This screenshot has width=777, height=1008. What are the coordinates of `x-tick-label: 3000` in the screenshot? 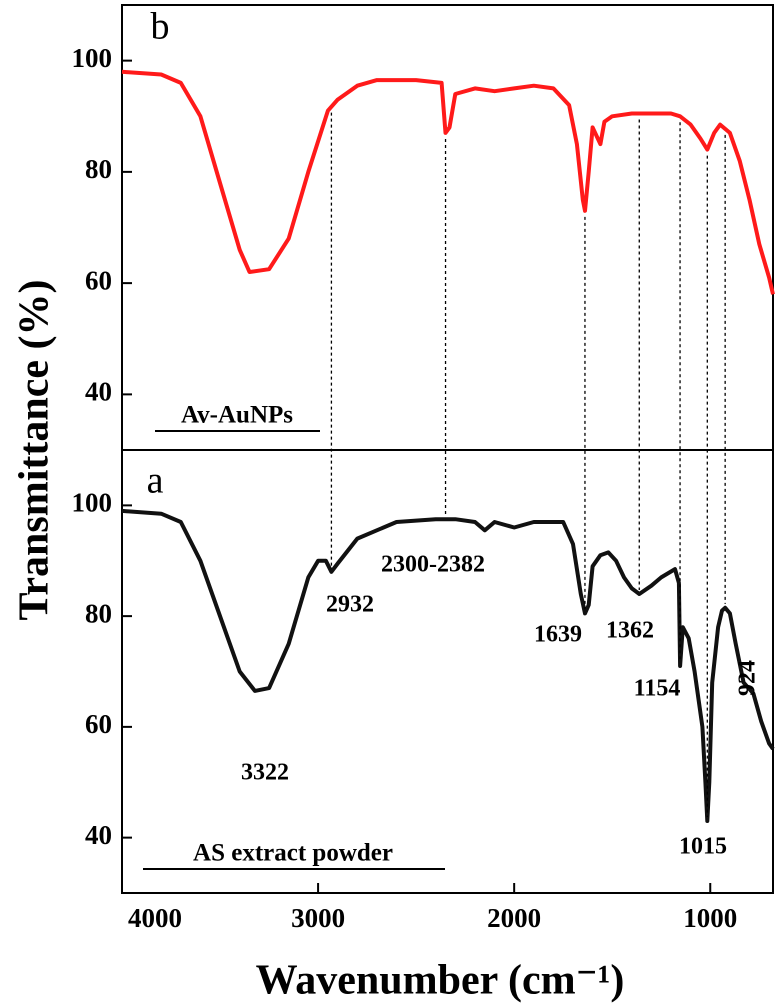 It's located at (318, 918).